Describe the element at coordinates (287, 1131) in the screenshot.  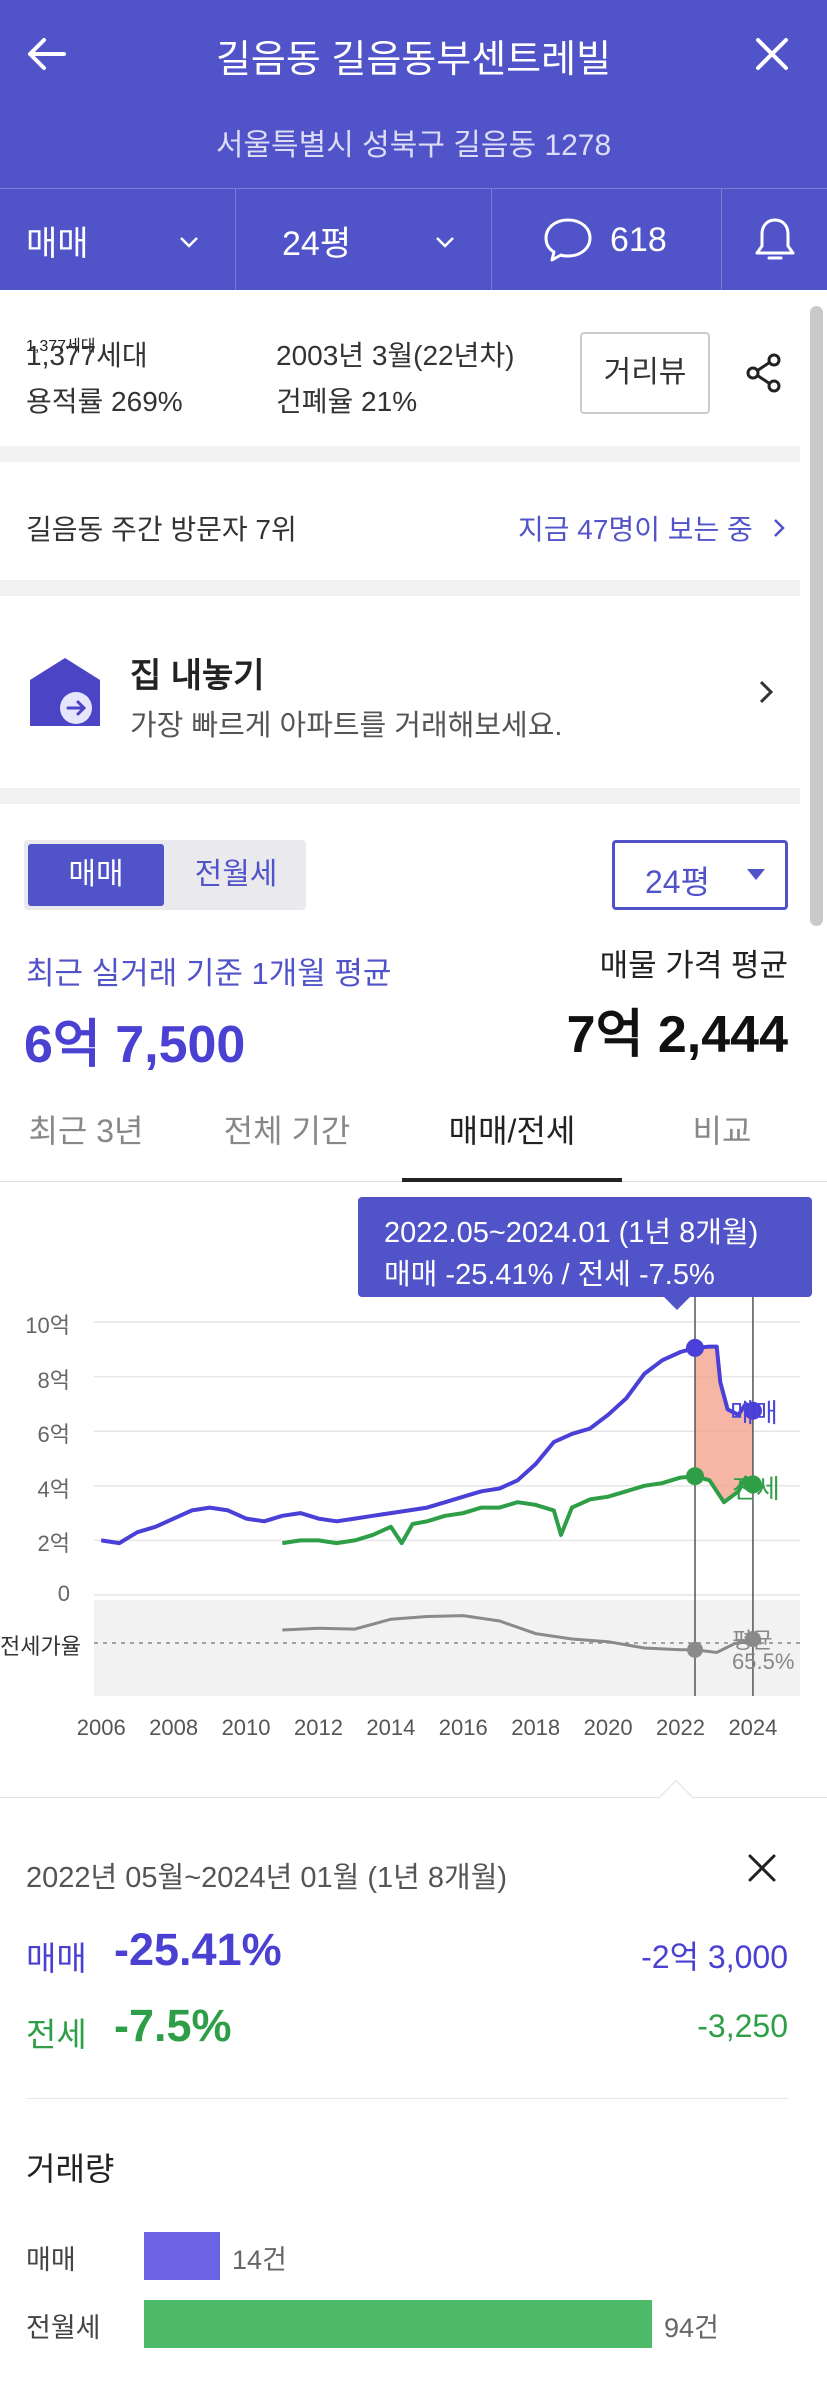
I see `tab-all-period: 전체 기간` at that location.